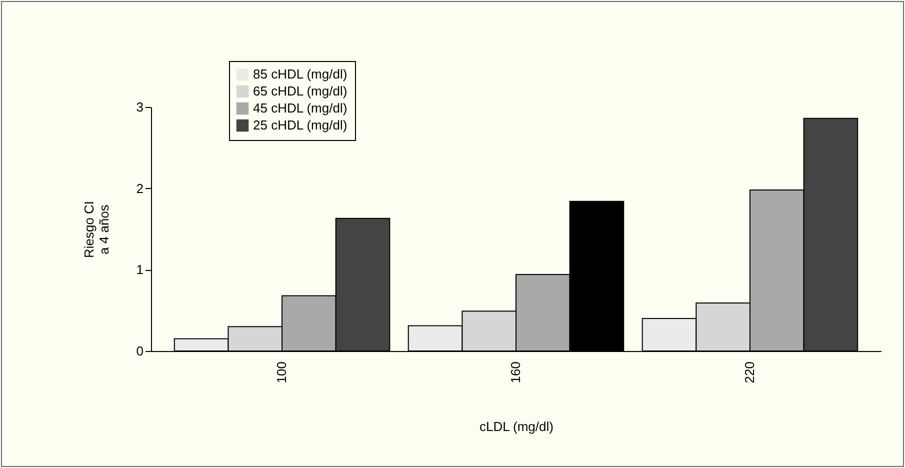  I want to click on x-tick-label: 100, so click(282, 373).